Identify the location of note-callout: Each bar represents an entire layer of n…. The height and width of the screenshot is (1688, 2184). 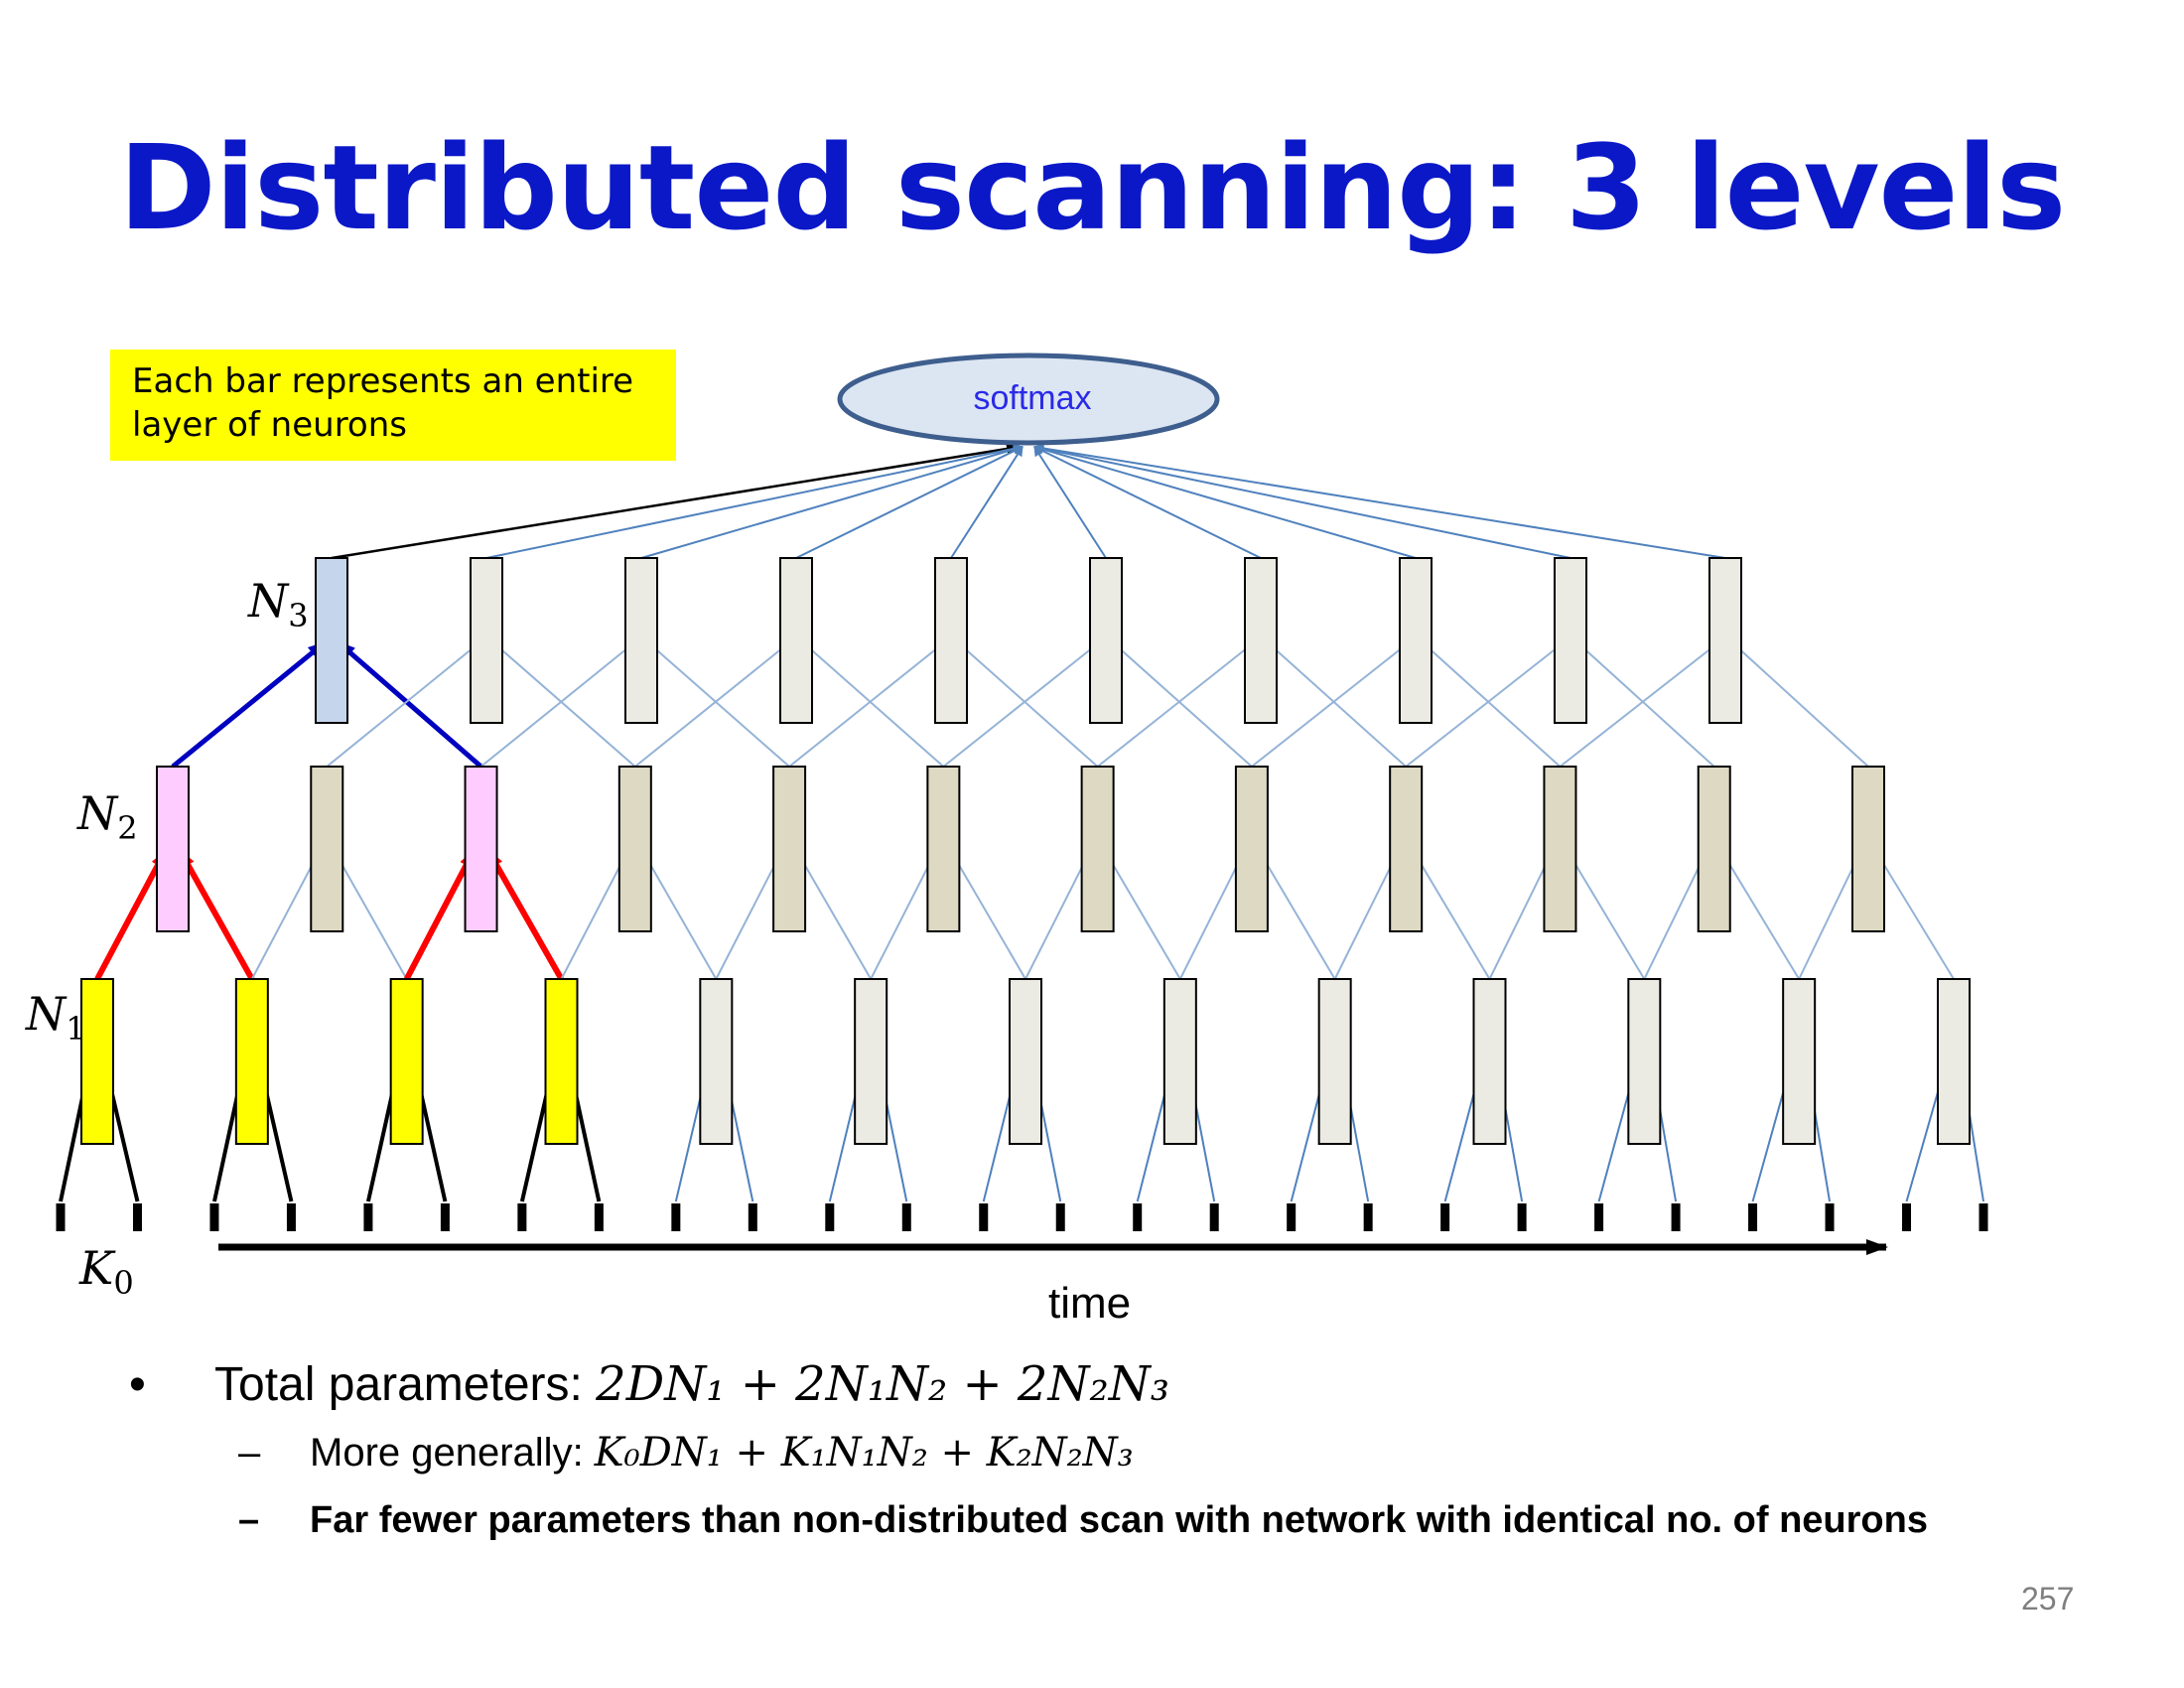
(393, 405).